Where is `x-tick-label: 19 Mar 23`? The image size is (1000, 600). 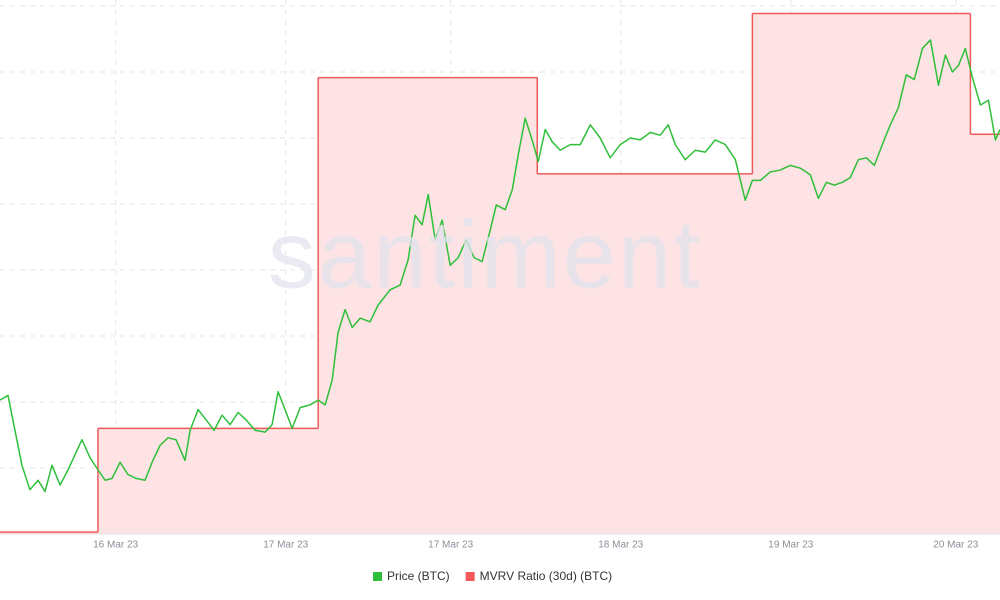 x-tick-label: 19 Mar 23 is located at coordinates (790, 545).